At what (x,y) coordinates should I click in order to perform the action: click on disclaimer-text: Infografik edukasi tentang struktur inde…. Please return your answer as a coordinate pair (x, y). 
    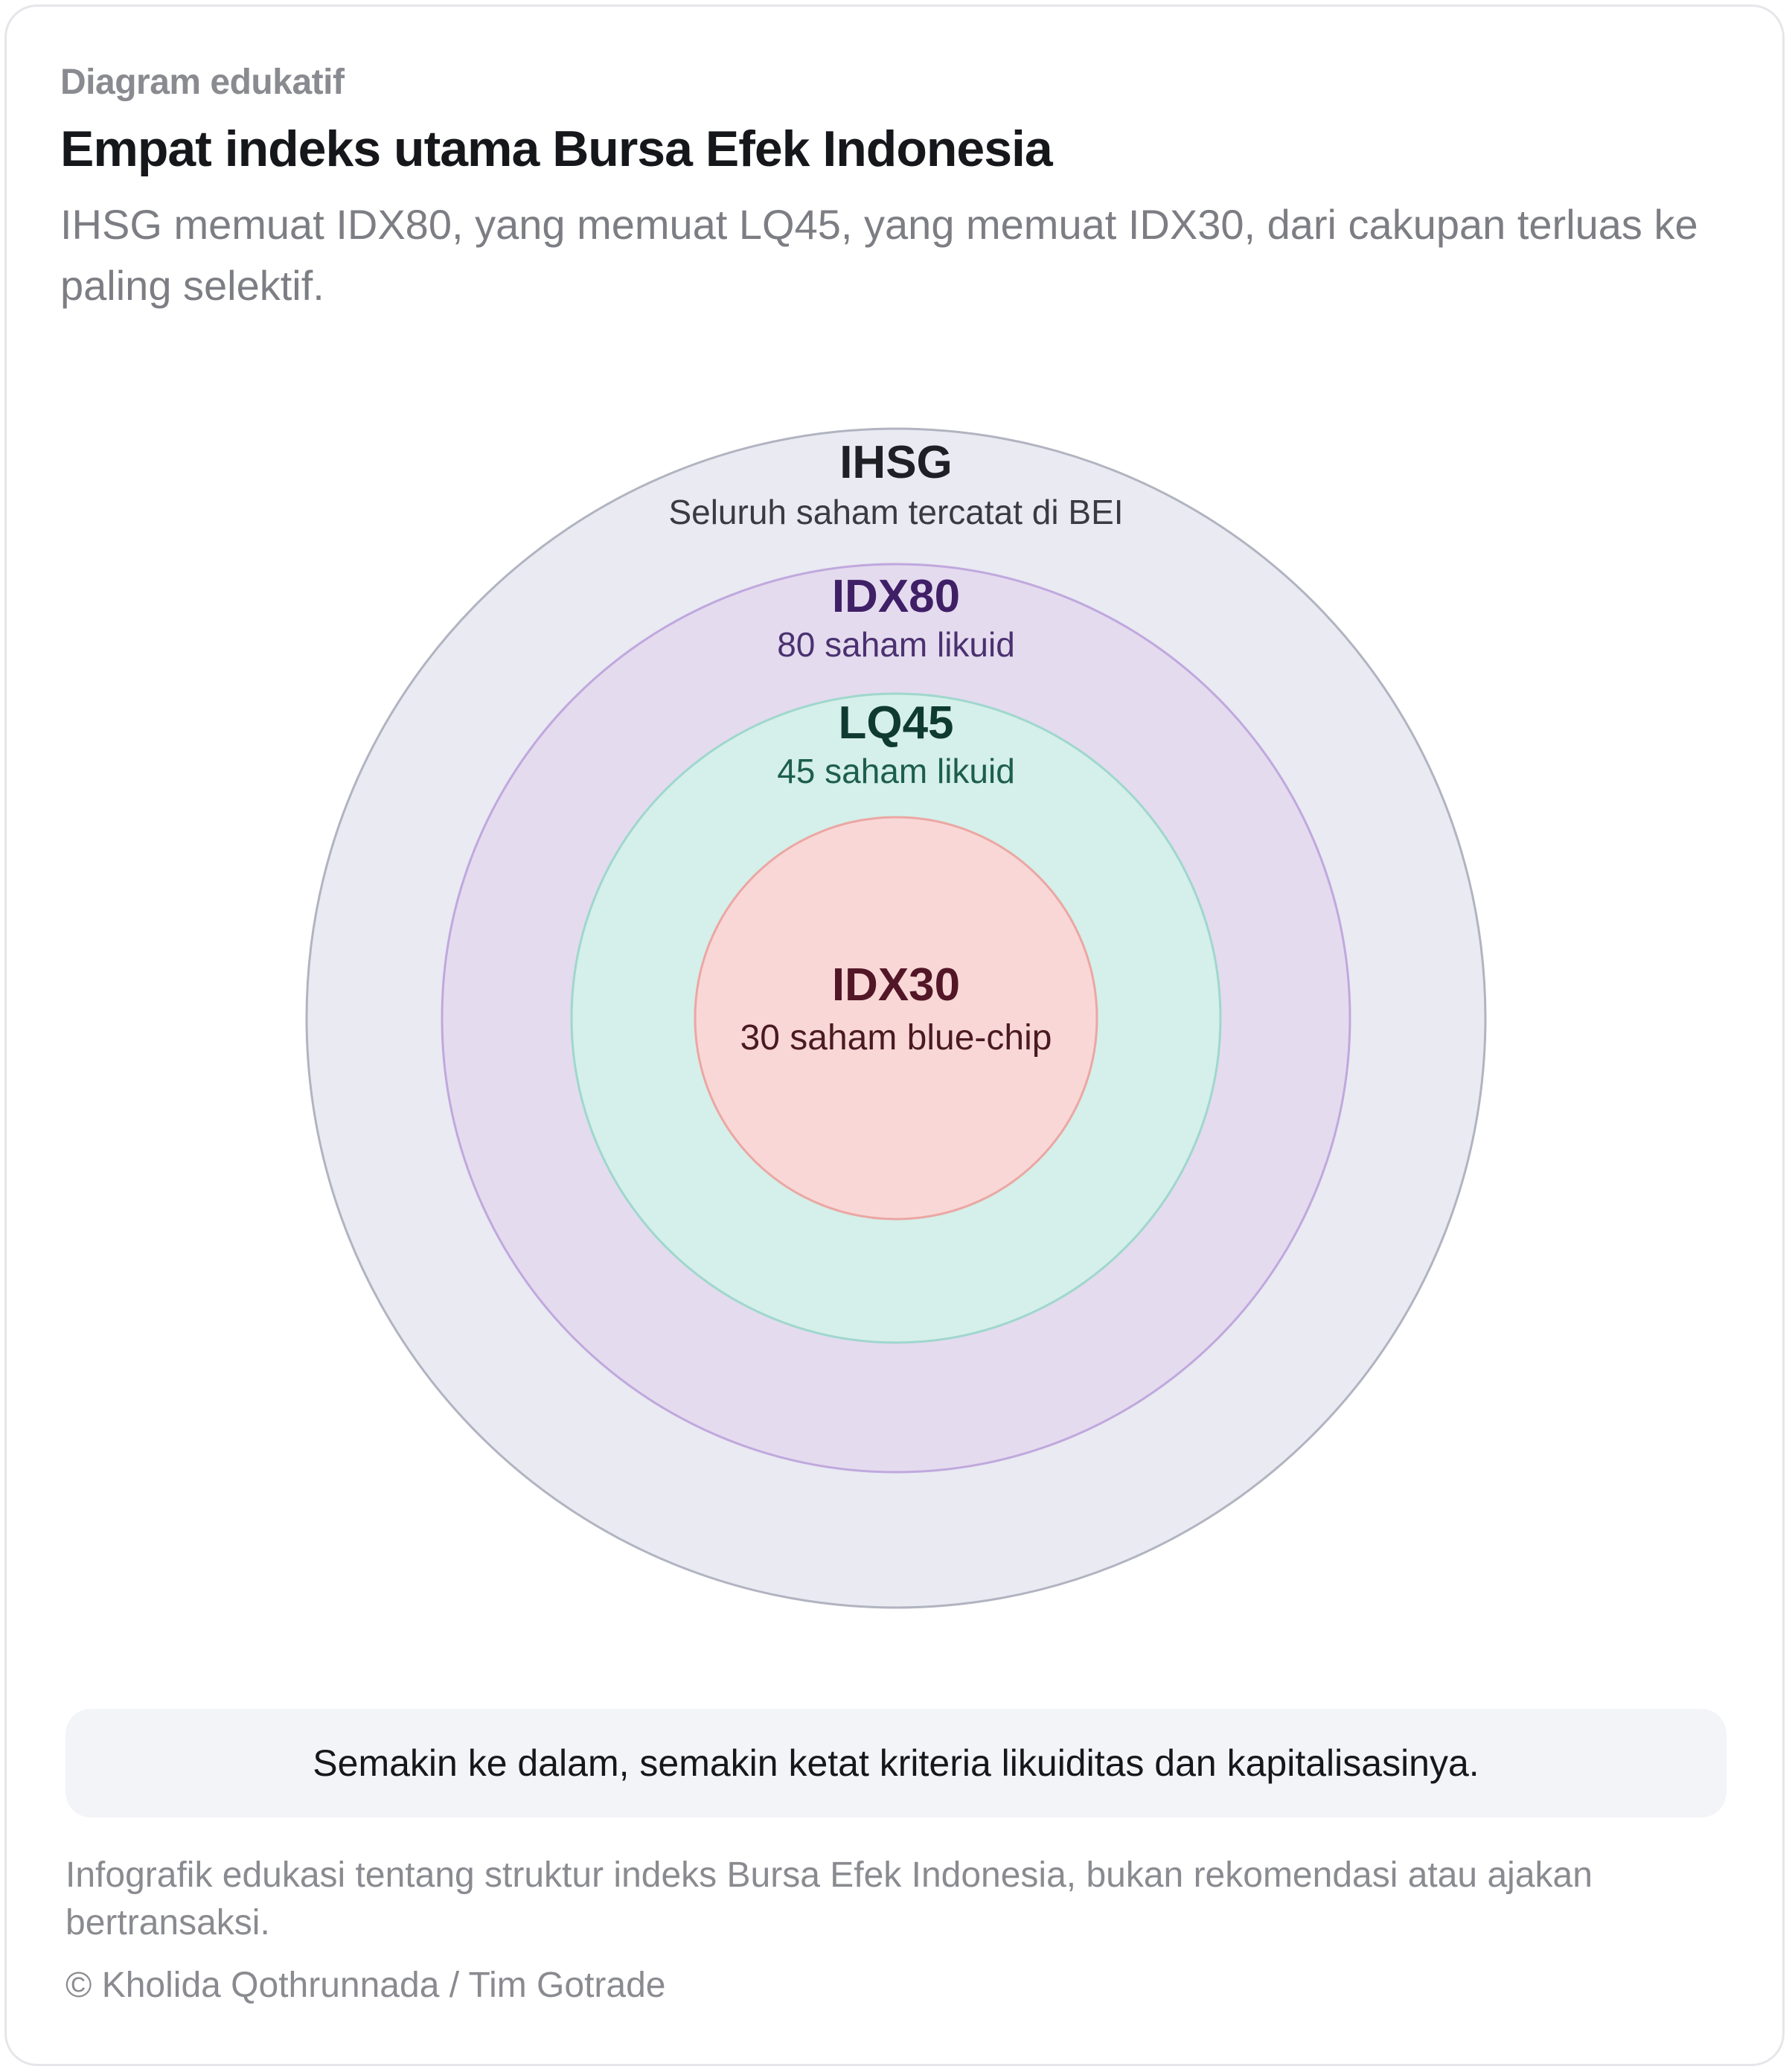
    Looking at the image, I should click on (829, 1898).